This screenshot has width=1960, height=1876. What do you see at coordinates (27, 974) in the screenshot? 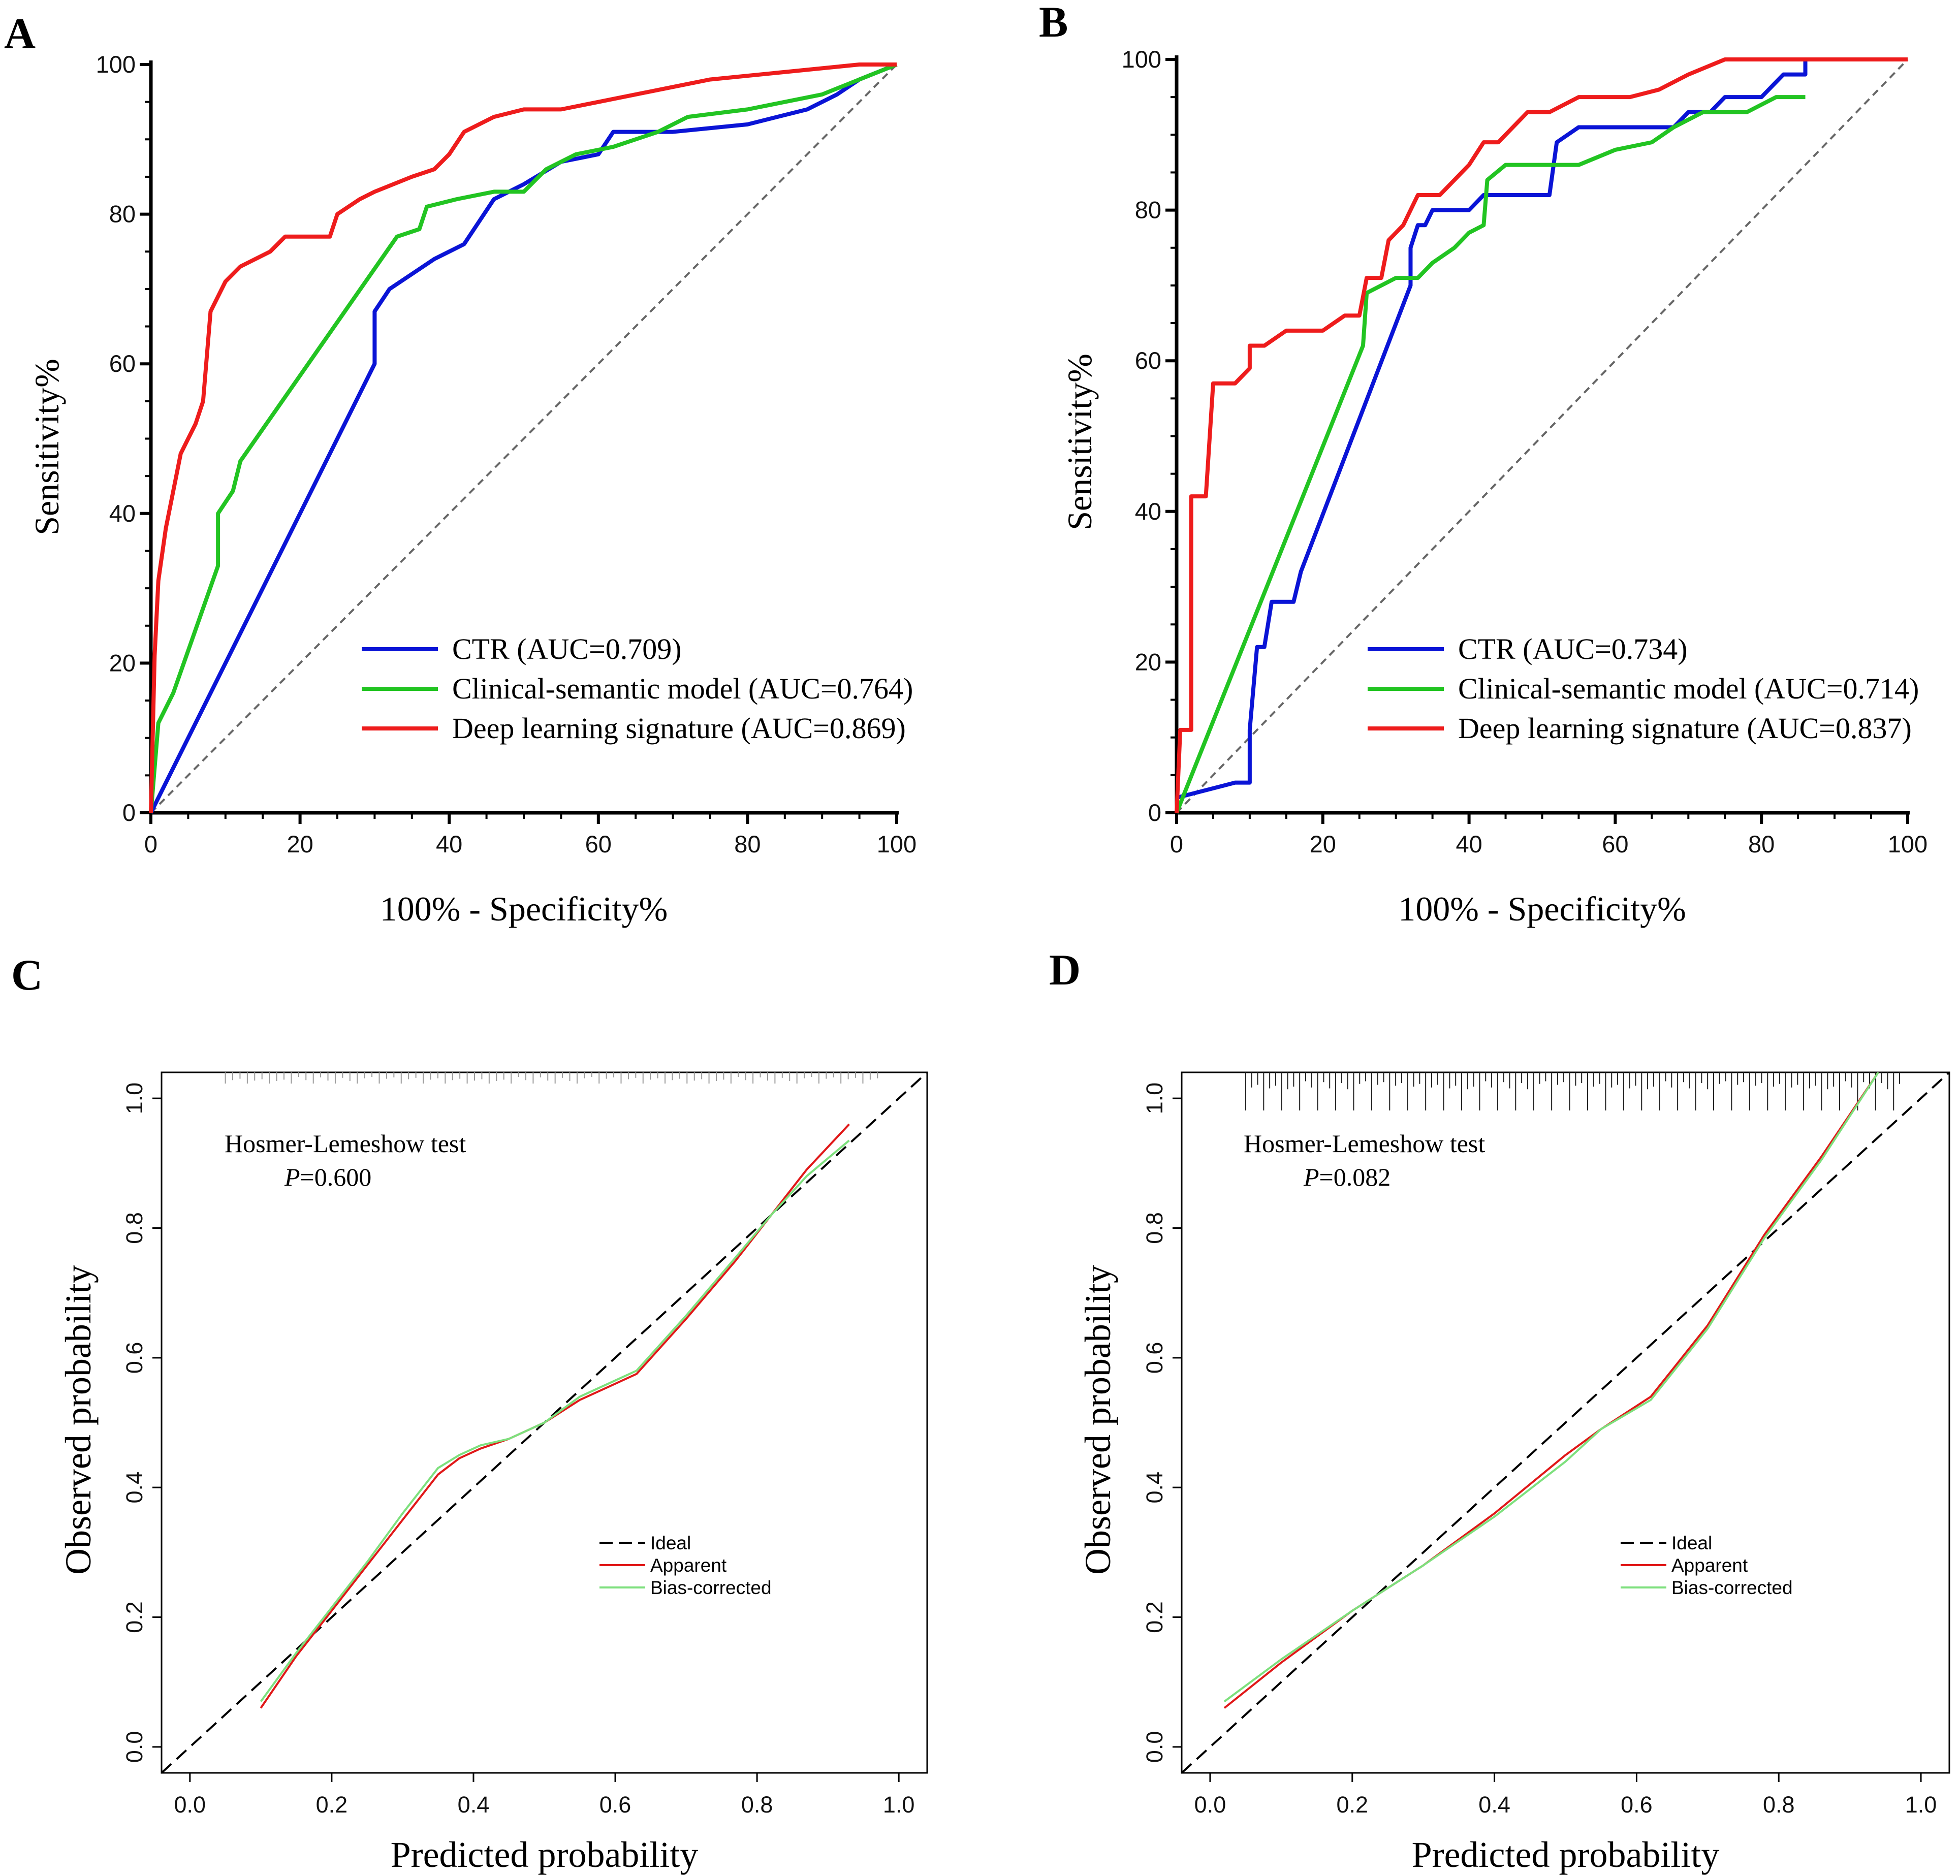
I see `panel-letter-c: C` at bounding box center [27, 974].